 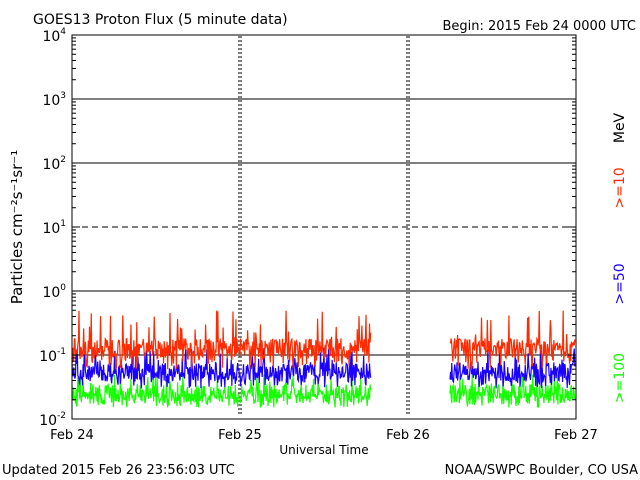 I want to click on x-tick-label: Feb 27, so click(x=576, y=435).